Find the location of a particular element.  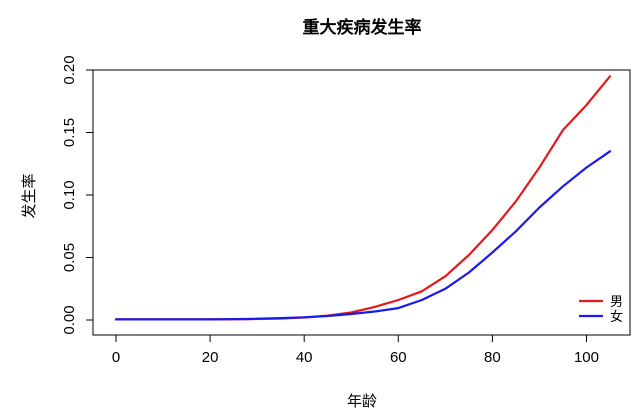

y-axis: 0.00 0.05 0.10 0.15 0.20 is located at coordinates (77, 195).